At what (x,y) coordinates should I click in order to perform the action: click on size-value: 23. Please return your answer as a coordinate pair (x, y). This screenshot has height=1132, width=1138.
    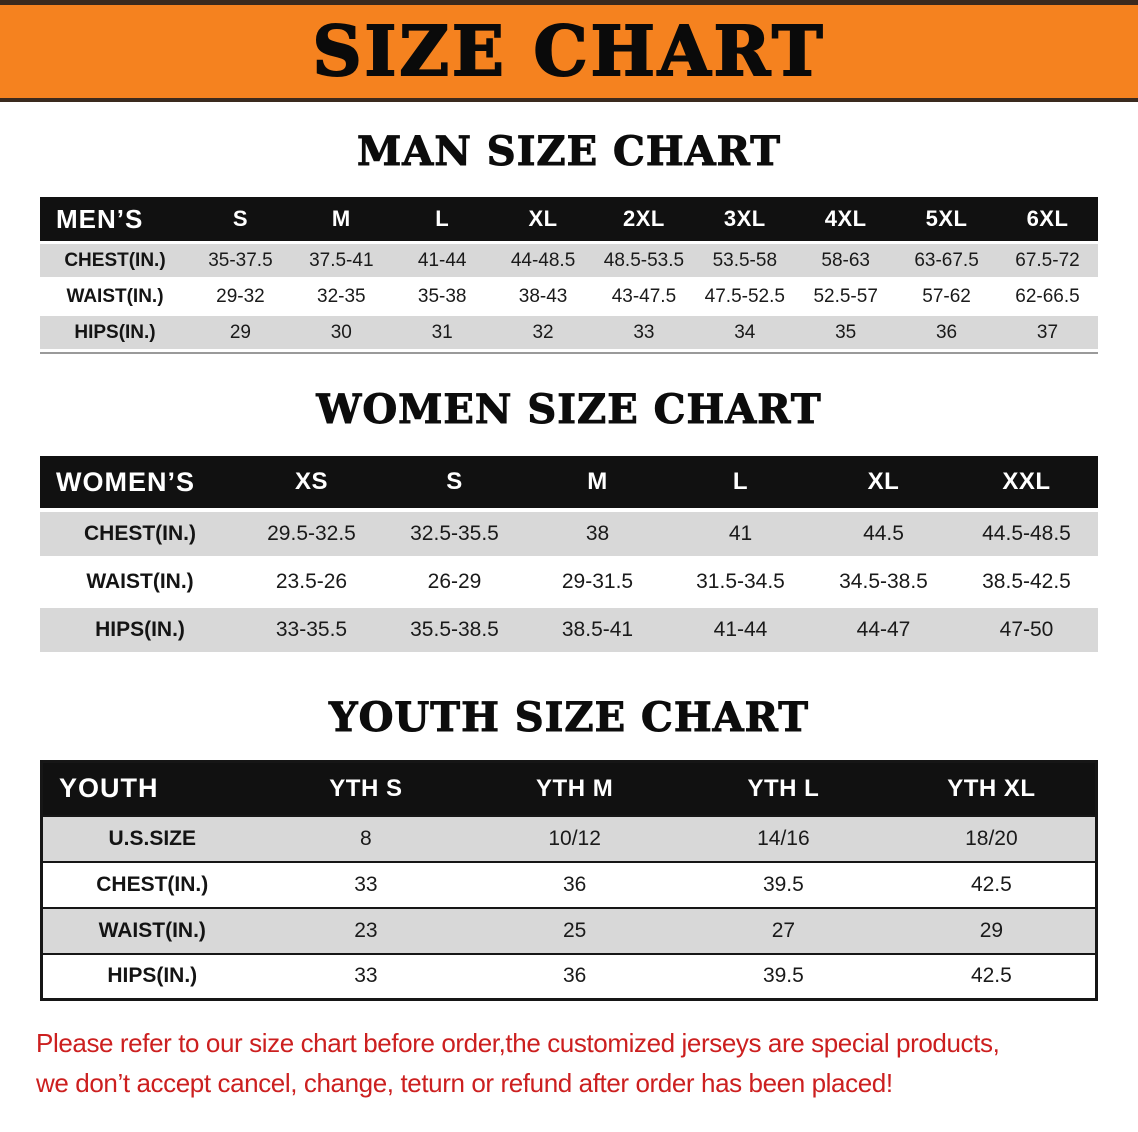
    Looking at the image, I should click on (366, 930).